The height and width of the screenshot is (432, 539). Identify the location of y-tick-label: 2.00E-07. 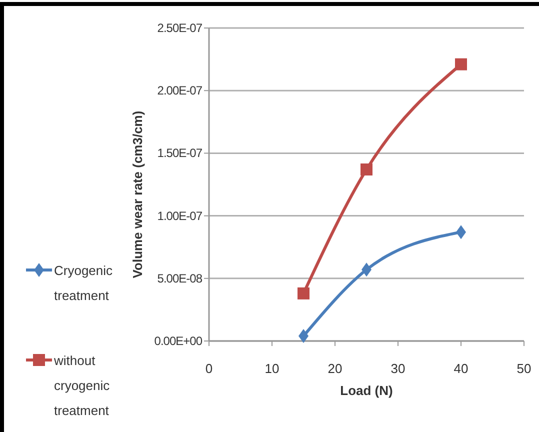
(180, 91).